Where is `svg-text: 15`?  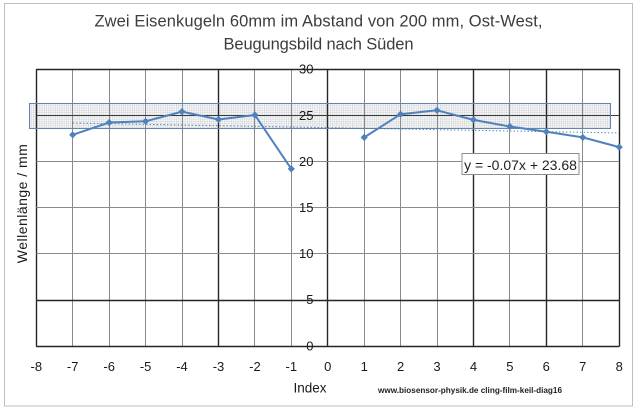 svg-text: 15 is located at coordinates (306, 207).